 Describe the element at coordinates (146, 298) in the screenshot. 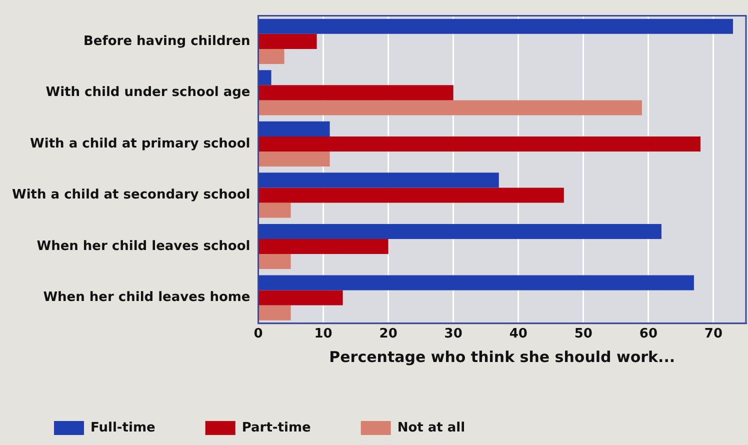

I see `y-tick-label: When her child leaves home` at that location.